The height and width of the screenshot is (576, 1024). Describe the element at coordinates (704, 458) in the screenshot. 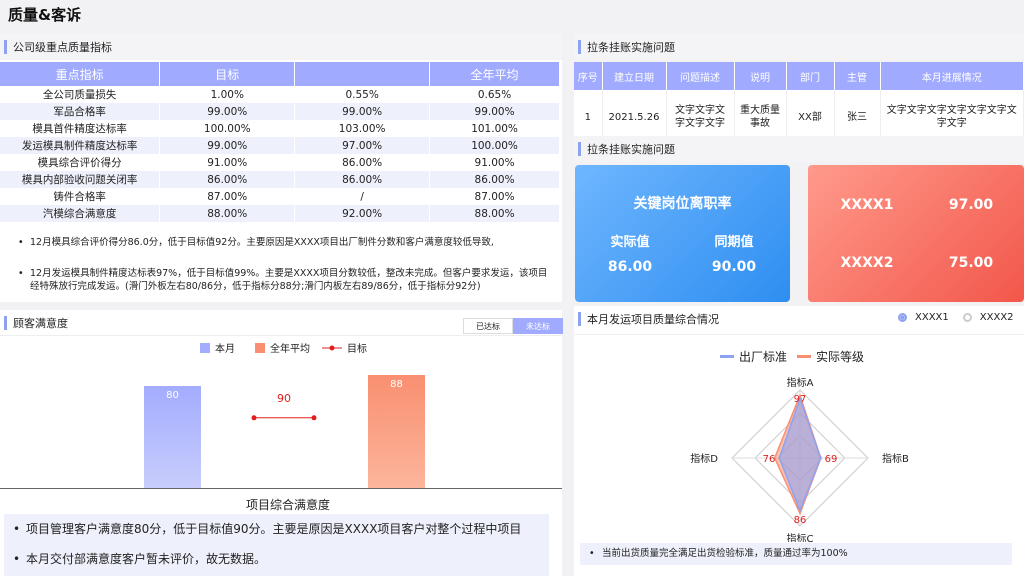

I see `radar-indicator-label: 指标D` at that location.